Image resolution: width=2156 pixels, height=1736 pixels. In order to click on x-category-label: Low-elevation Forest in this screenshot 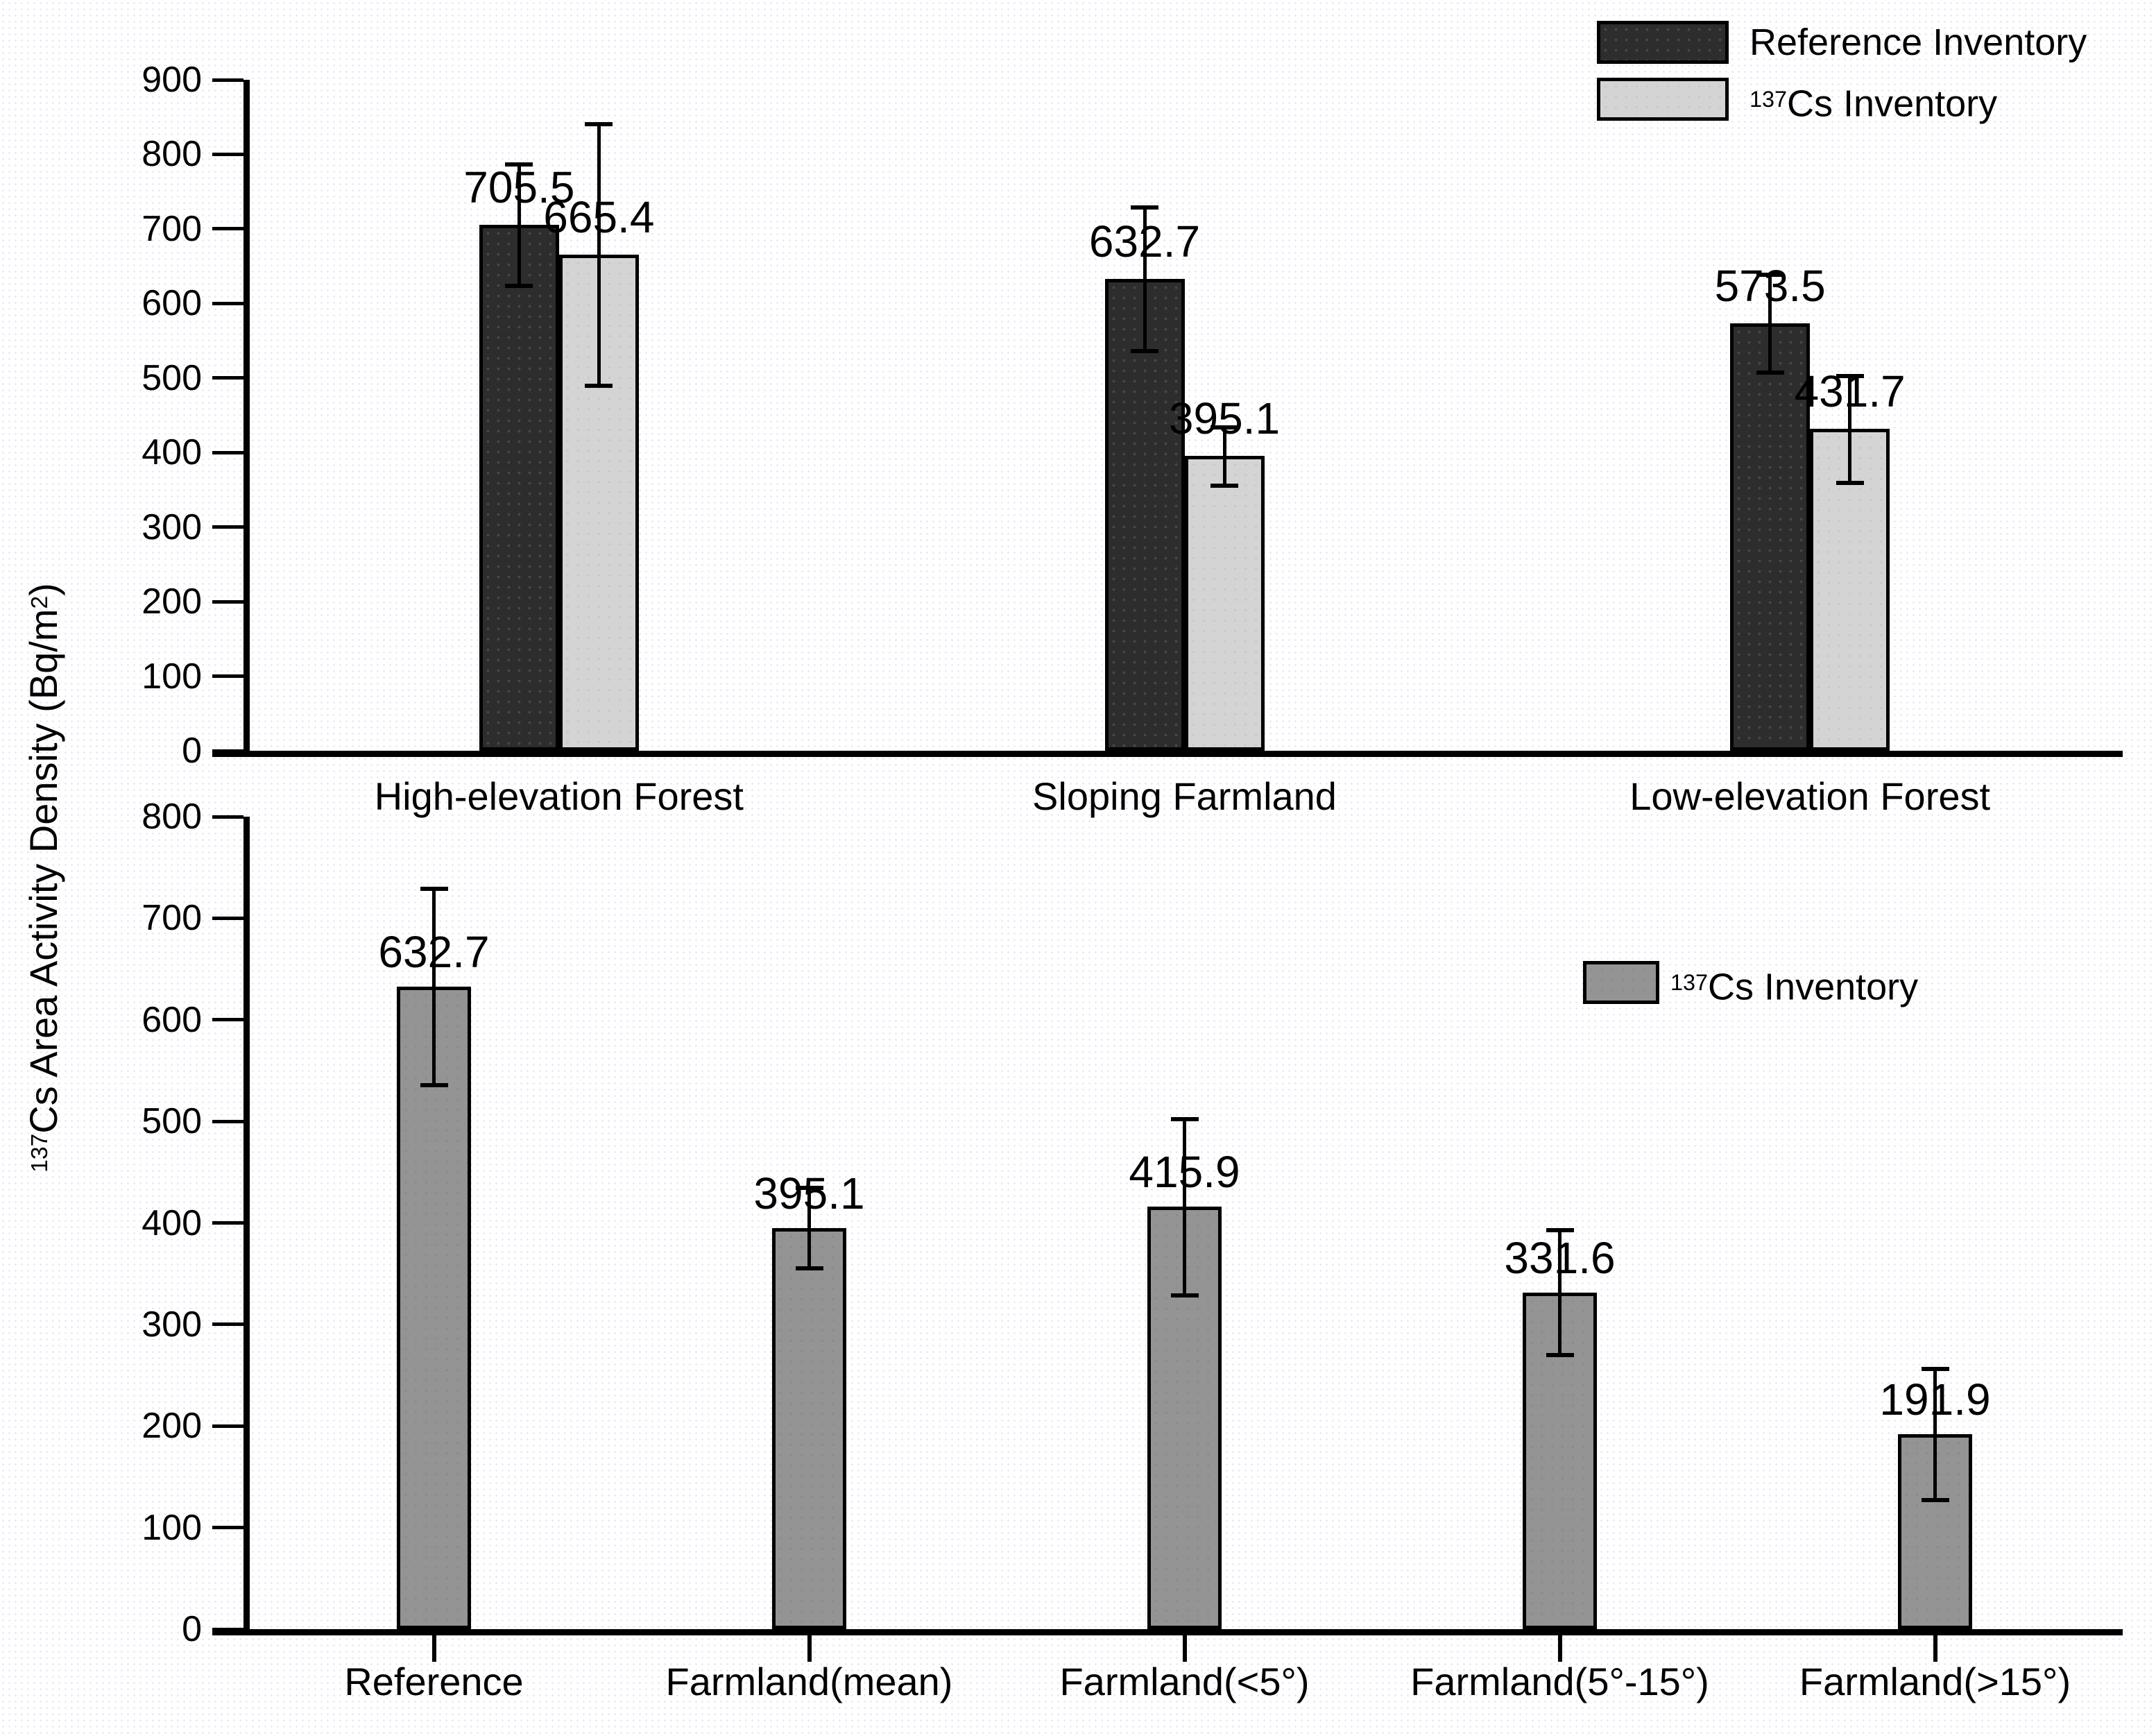, I will do `click(1810, 796)`.